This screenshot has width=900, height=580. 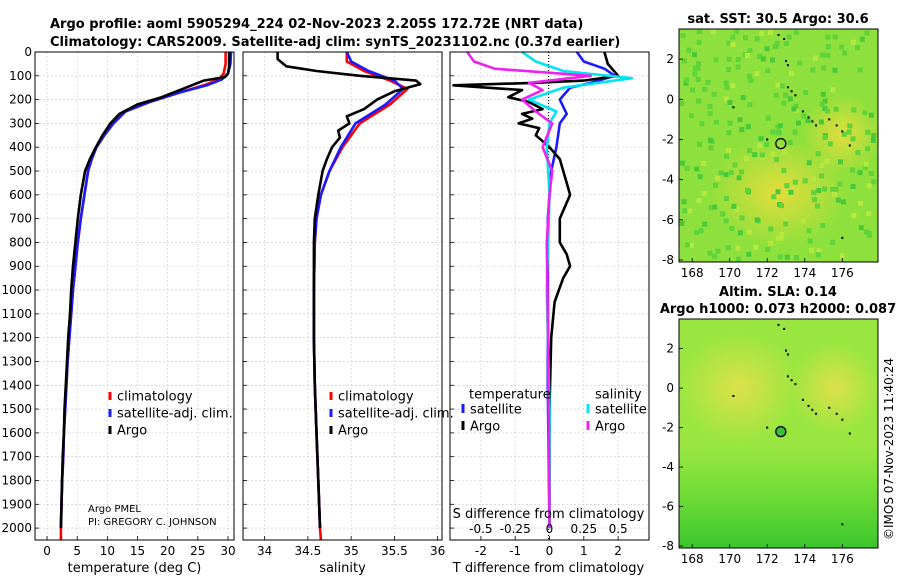 I want to click on x-tick-label: 34.5, so click(x=308, y=551).